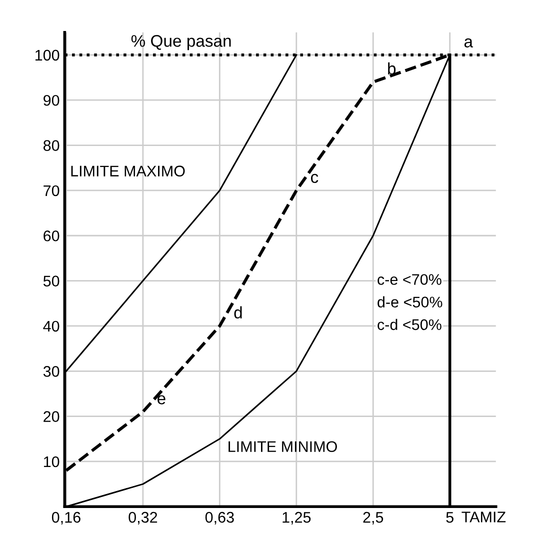  What do you see at coordinates (51, 371) in the screenshot?
I see `y-tick-label: 30` at bounding box center [51, 371].